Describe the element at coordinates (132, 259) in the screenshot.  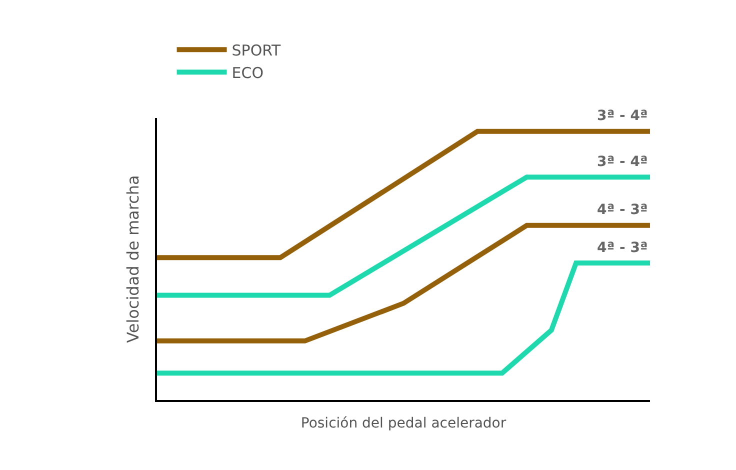
I see `y-axis-title: Velocidad de marcha` at that location.